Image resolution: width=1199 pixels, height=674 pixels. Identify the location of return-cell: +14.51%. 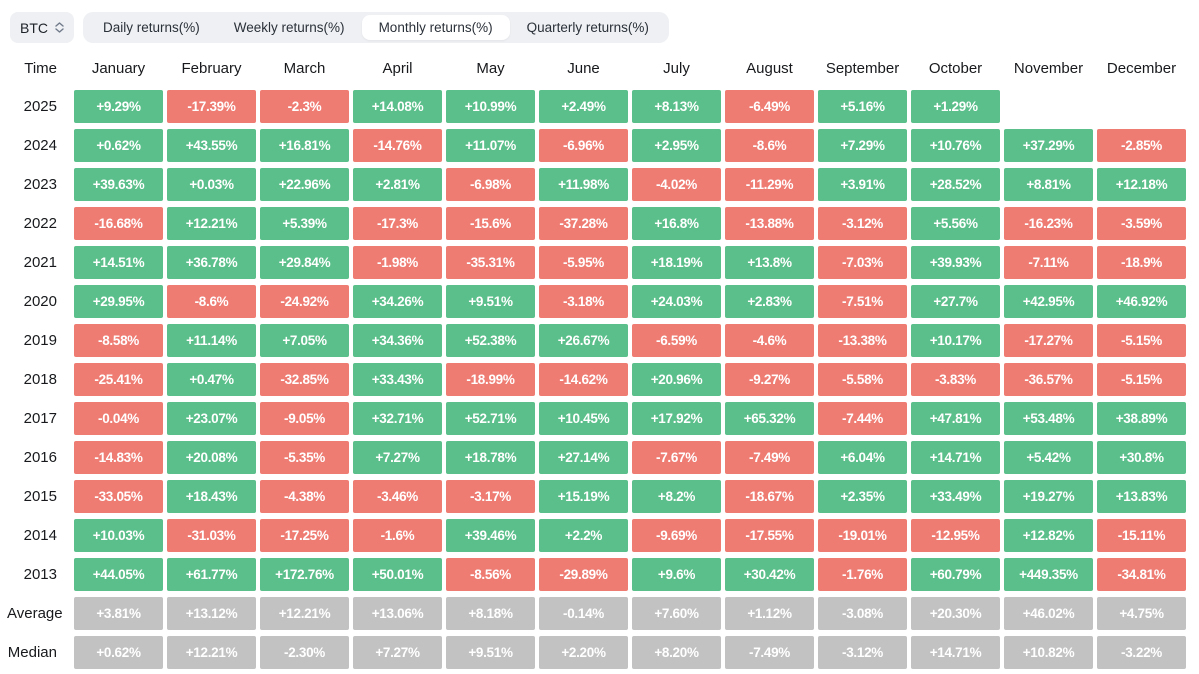
(118, 262).